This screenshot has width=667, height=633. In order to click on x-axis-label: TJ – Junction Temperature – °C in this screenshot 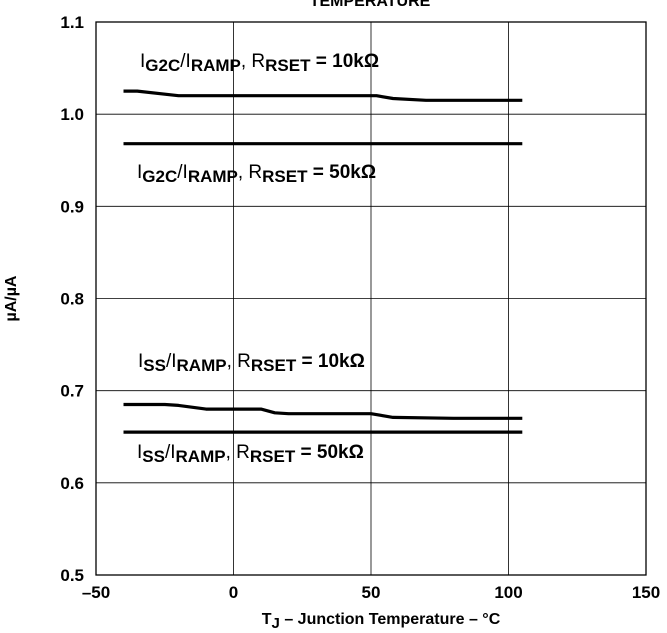, I will do `click(381, 621)`.